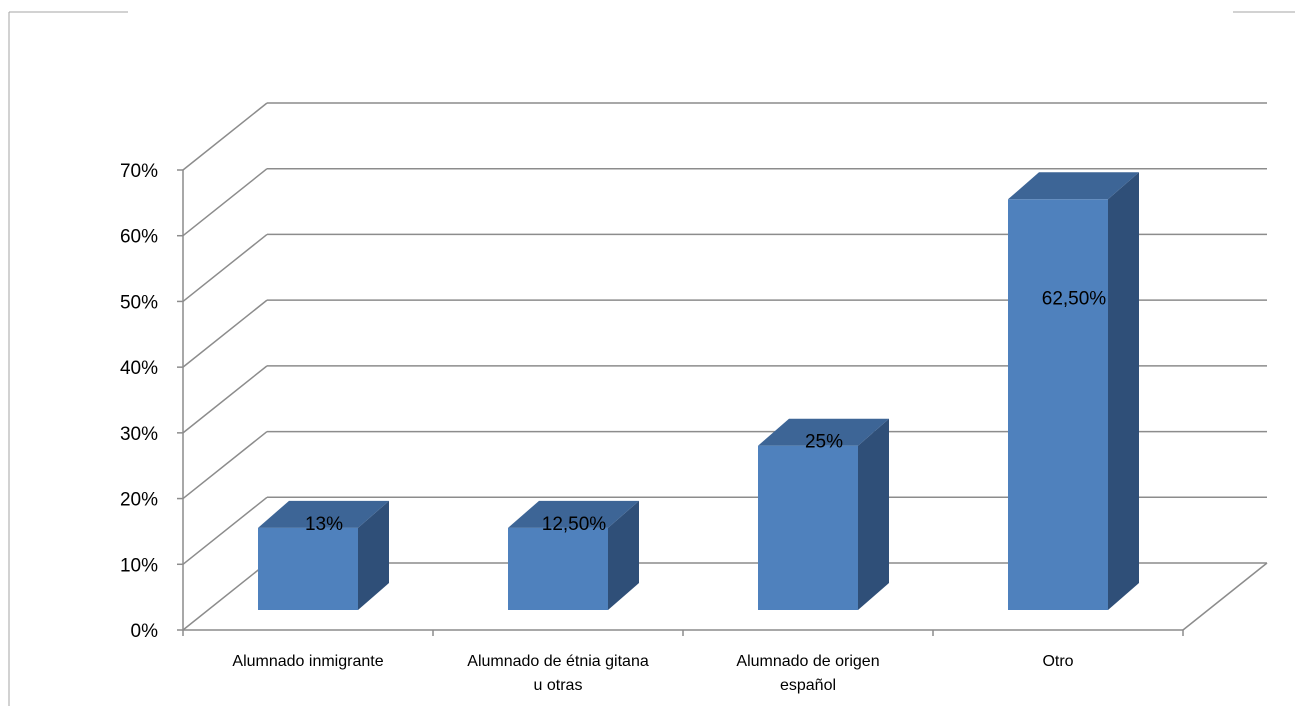 The height and width of the screenshot is (706, 1300). I want to click on plot-floor, so click(1225, 596).